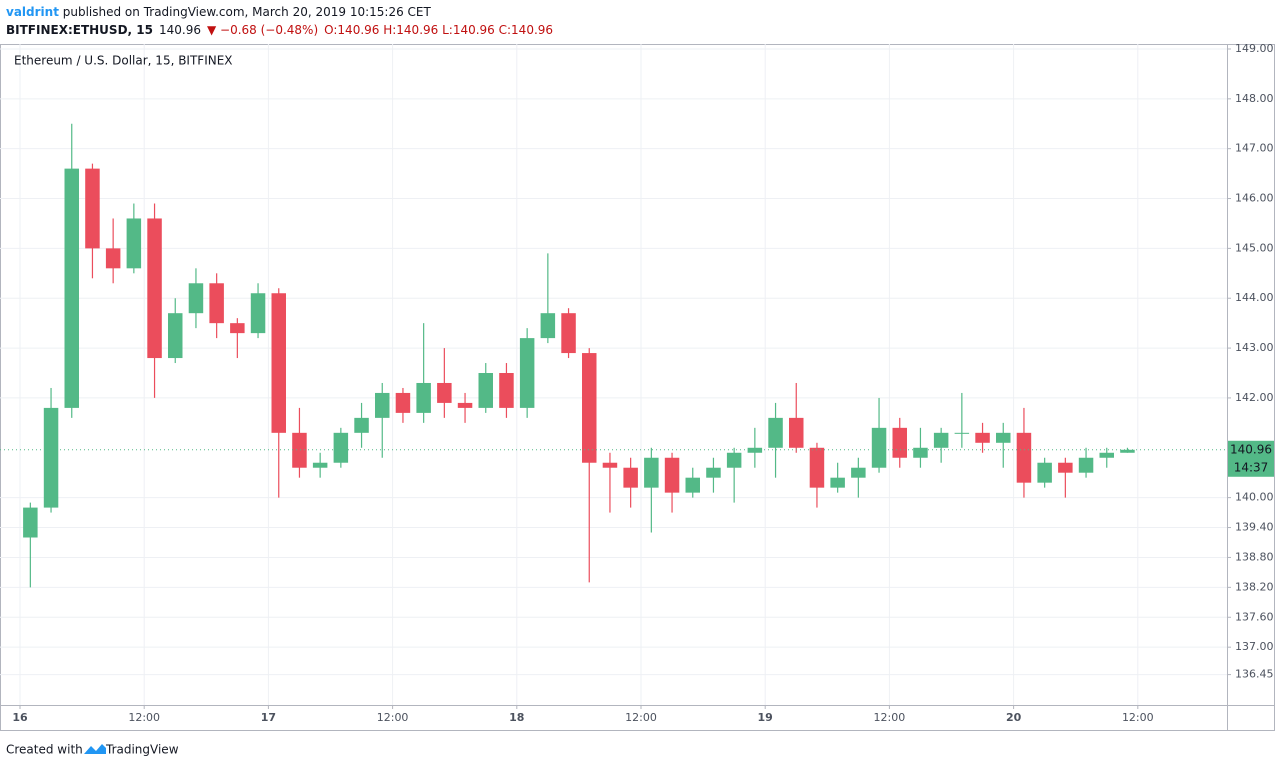 This screenshot has width=1285, height=768. What do you see at coordinates (1254, 148) in the screenshot?
I see `y-tick-label: 147.00` at bounding box center [1254, 148].